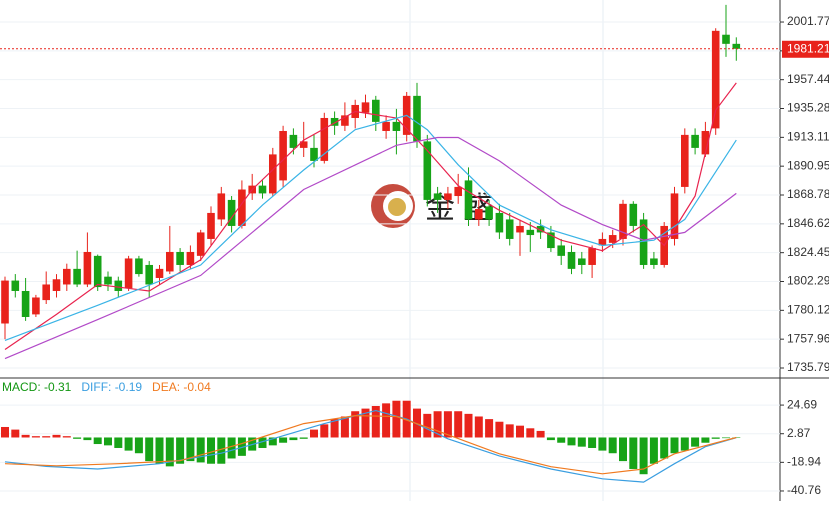  What do you see at coordinates (37, 387) in the screenshot?
I see `legend-entry: MACD: -0.31` at bounding box center [37, 387].